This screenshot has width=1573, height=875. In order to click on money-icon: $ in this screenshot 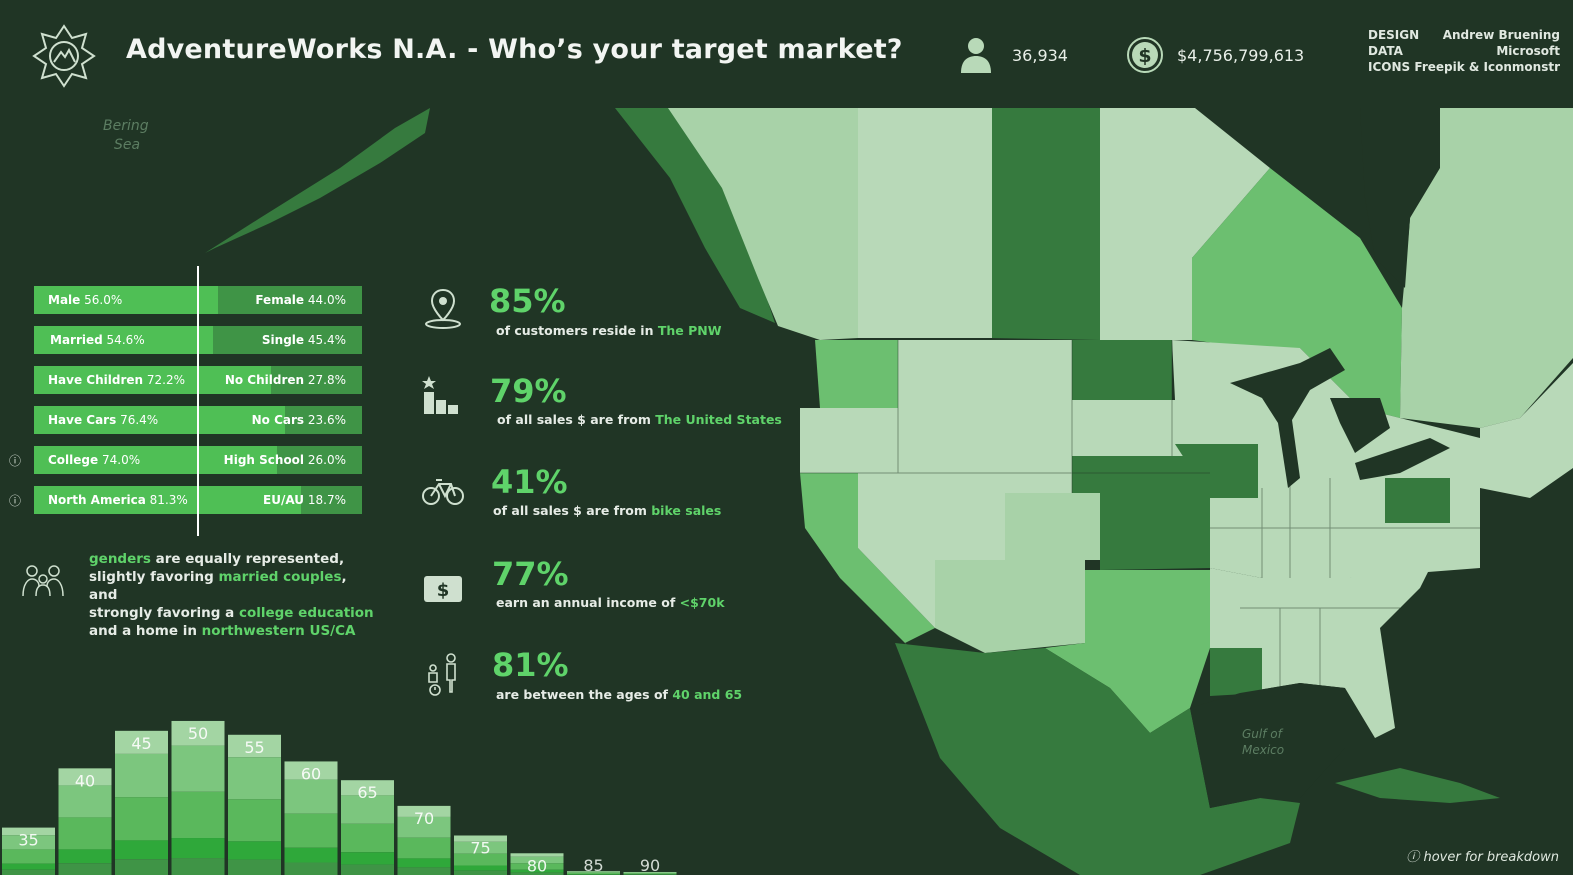, I will do `click(443, 589)`.